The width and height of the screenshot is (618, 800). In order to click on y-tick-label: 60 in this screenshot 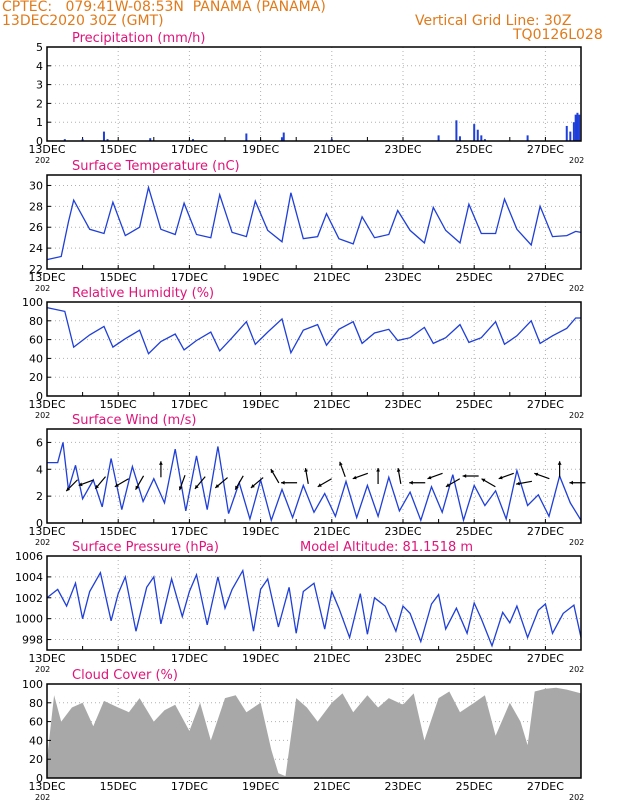, I will do `click(36, 722)`.